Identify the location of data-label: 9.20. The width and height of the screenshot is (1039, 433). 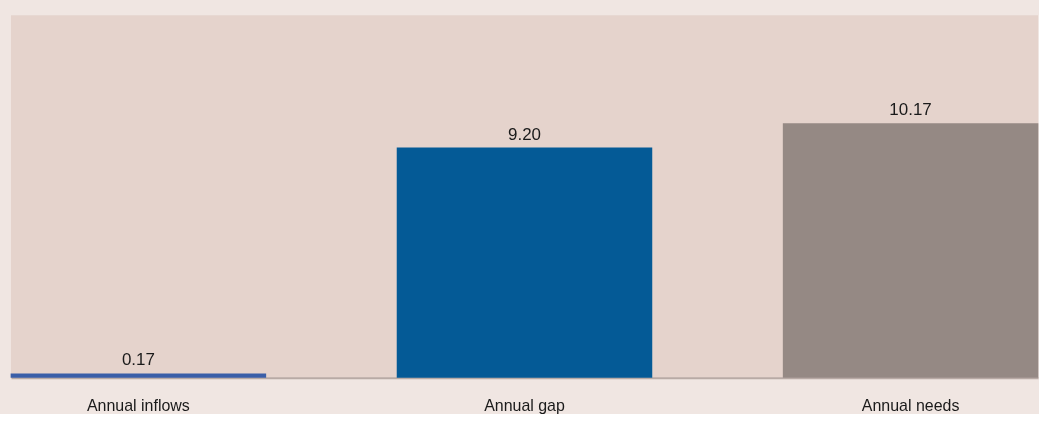
(524, 134).